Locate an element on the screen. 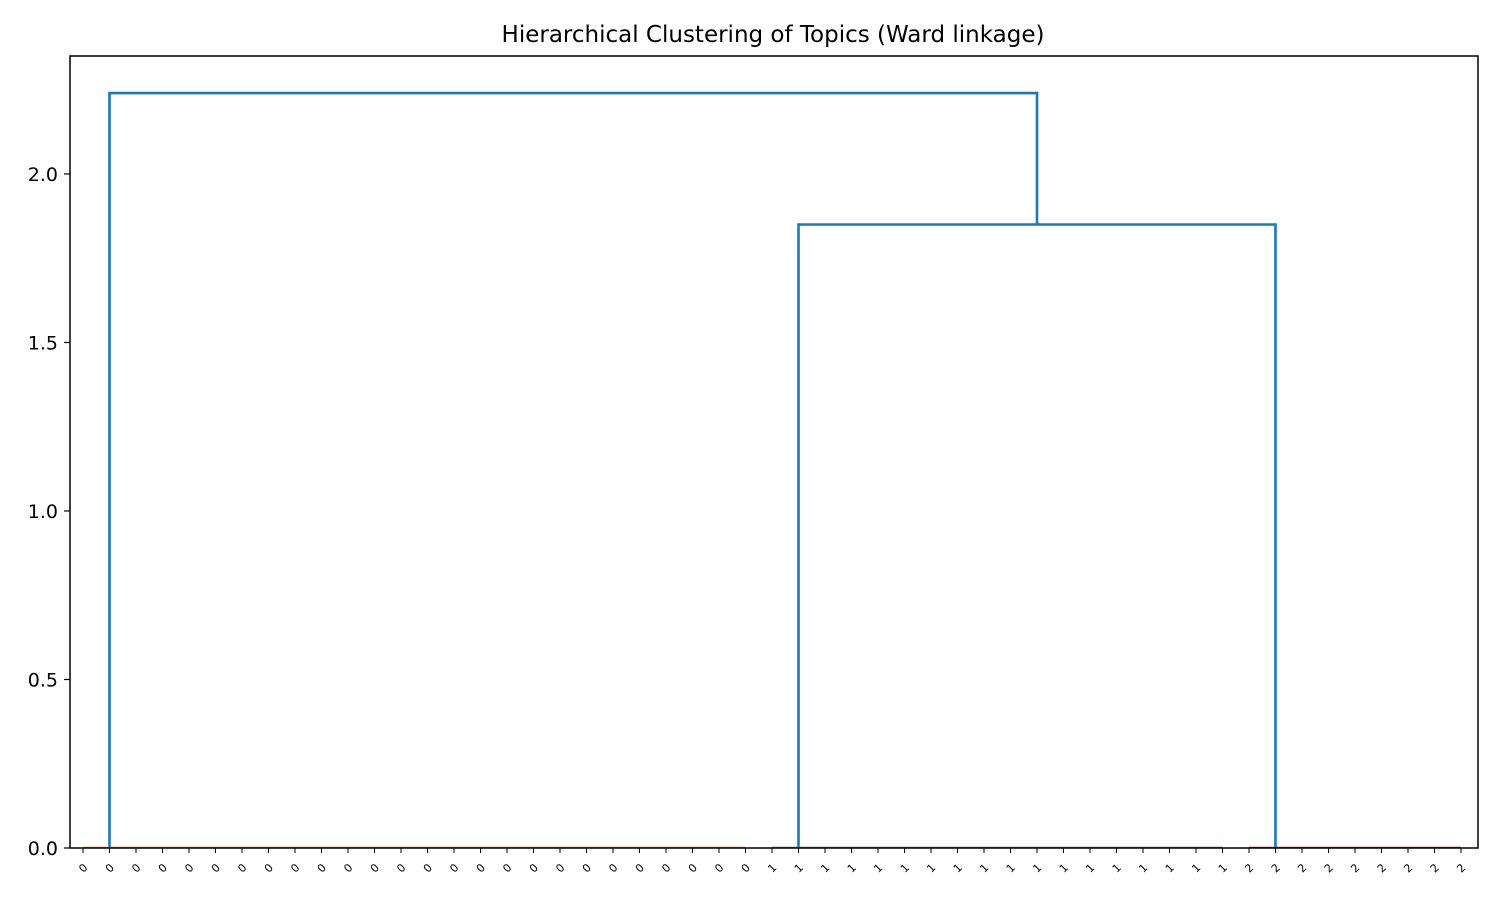 Image resolution: width=1500 pixels, height=900 pixels. y-tick-label: 2.0 is located at coordinates (43, 175).